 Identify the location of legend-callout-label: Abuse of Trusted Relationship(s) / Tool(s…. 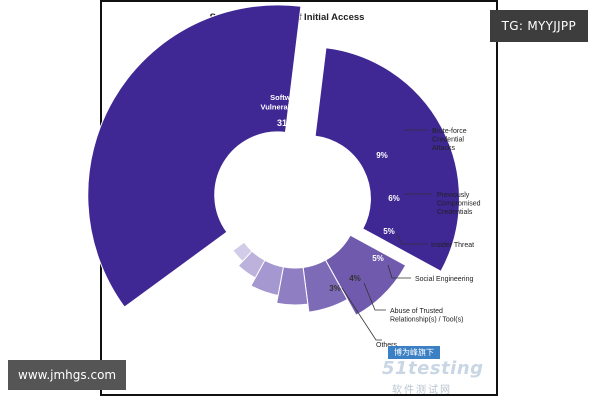
(426, 316).